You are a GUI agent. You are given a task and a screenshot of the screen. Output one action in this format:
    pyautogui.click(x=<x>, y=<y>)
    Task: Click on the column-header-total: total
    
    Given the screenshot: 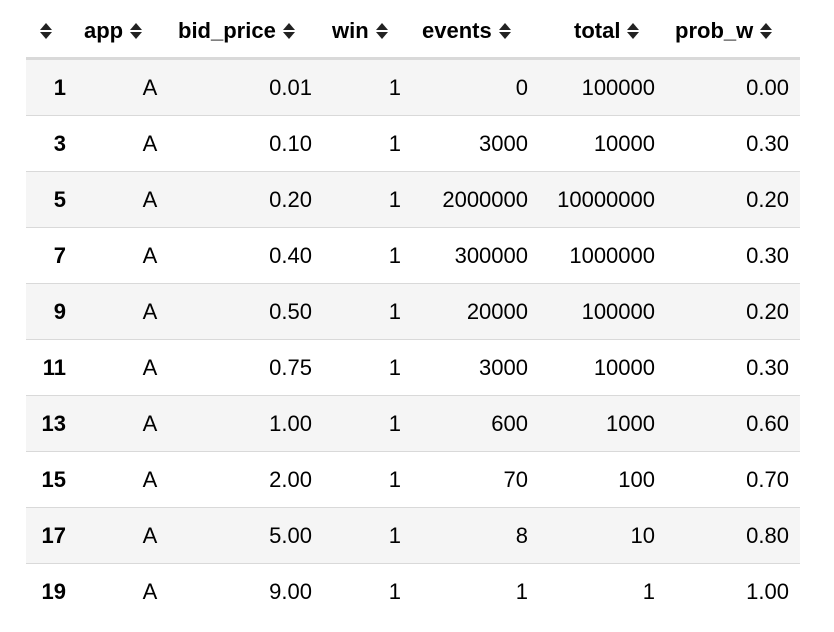 What is the action you would take?
    pyautogui.click(x=610, y=30)
    